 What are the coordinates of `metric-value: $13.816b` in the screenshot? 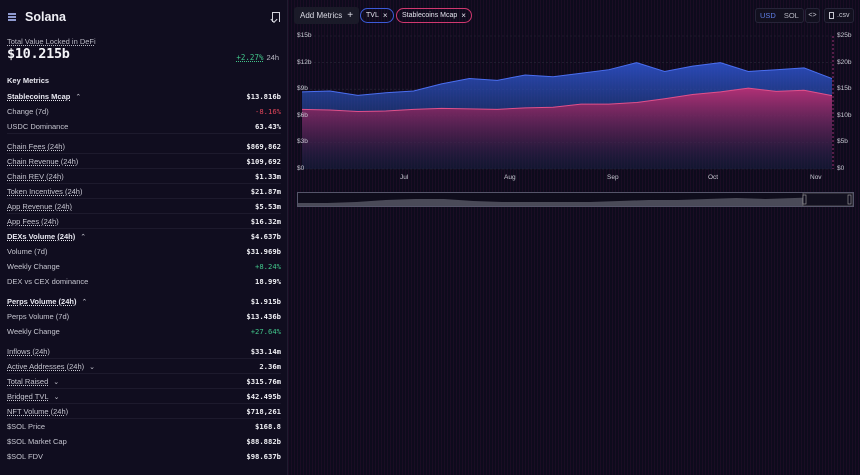 It's located at (263, 96).